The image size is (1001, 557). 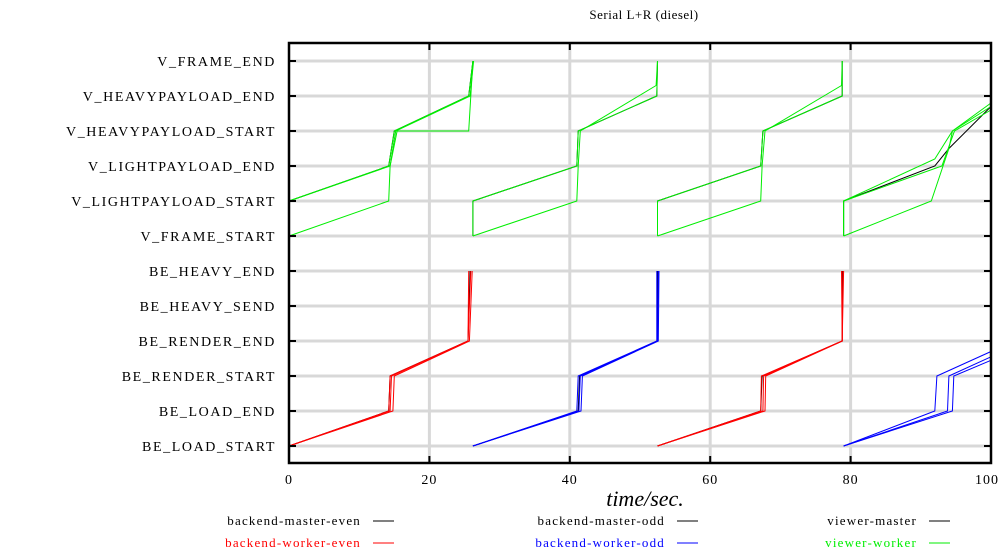 What do you see at coordinates (645, 498) in the screenshot?
I see `x-axis-label: time/sec.` at bounding box center [645, 498].